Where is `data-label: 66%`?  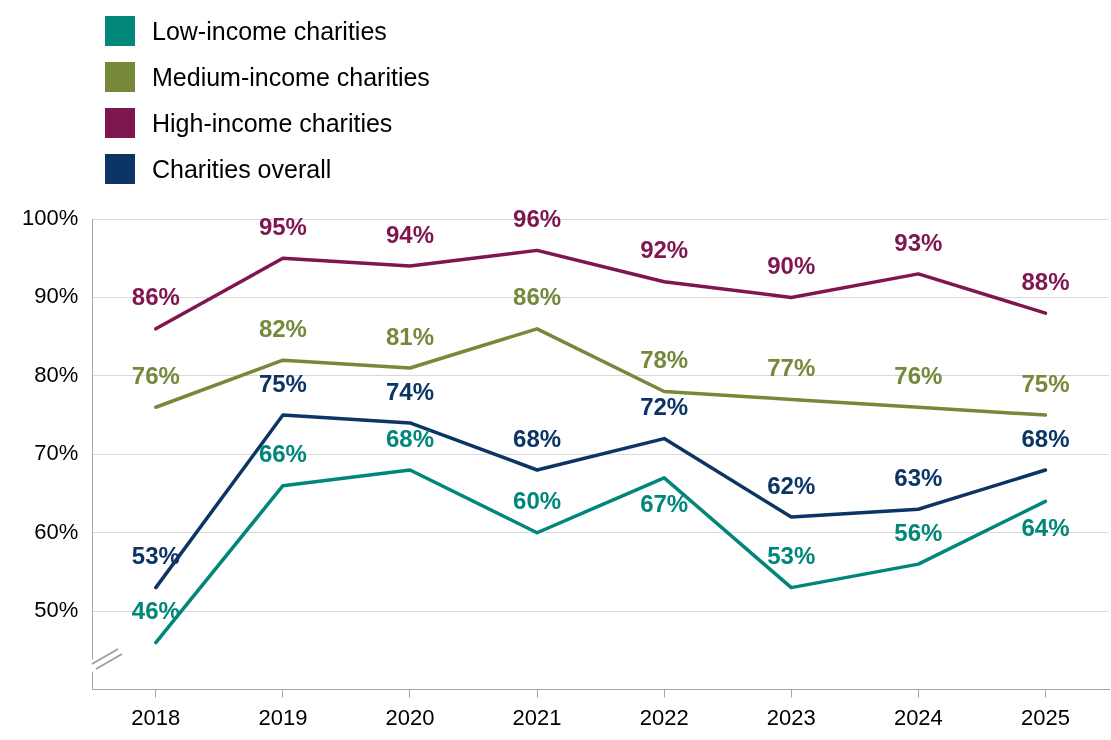 data-label: 66% is located at coordinates (282, 454).